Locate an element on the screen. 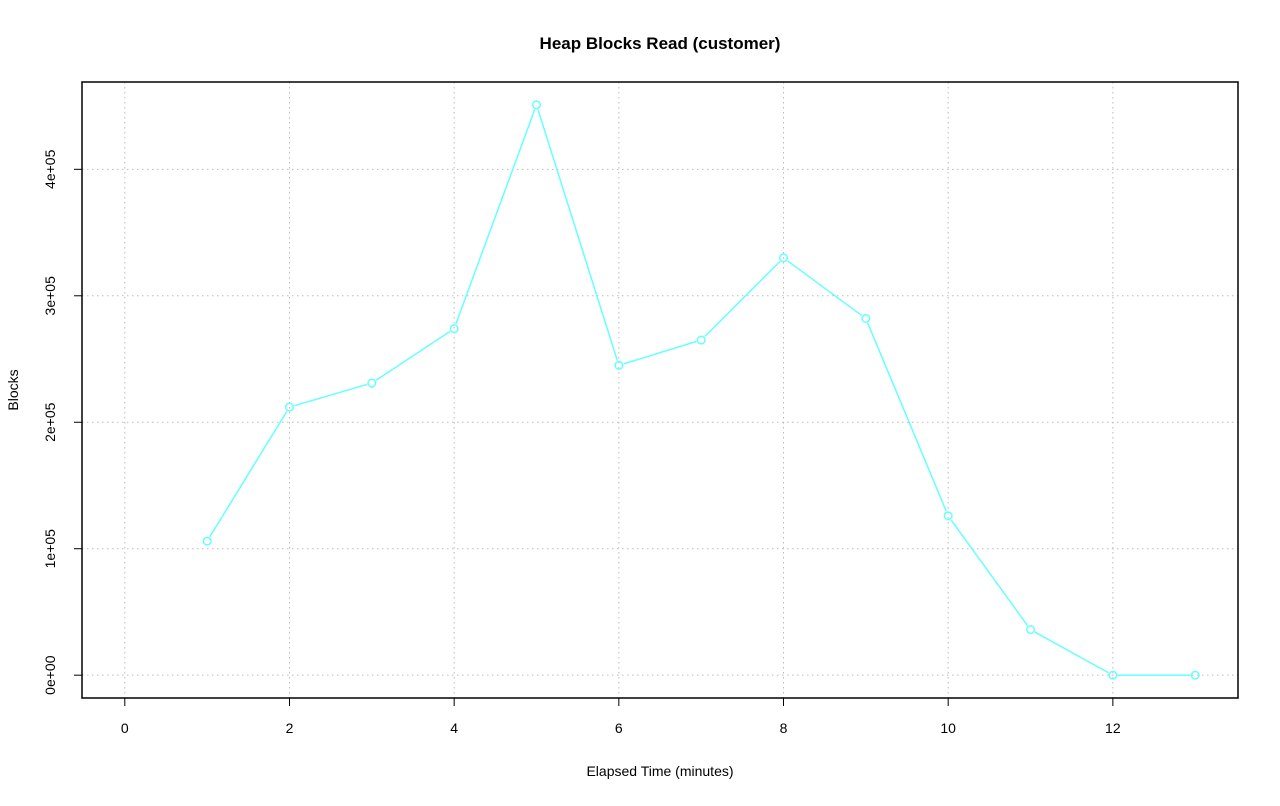 The width and height of the screenshot is (1280, 806). y-tick-label: 2e+05 is located at coordinates (50, 422).